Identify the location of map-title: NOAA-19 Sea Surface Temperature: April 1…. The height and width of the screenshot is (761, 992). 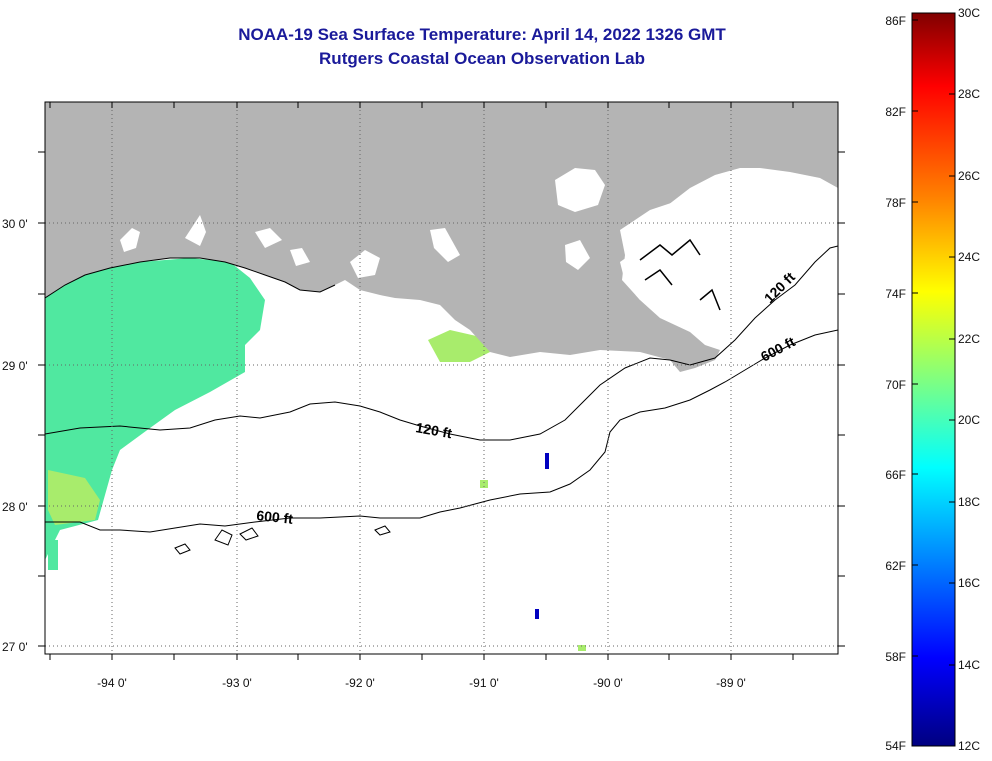
(482, 34).